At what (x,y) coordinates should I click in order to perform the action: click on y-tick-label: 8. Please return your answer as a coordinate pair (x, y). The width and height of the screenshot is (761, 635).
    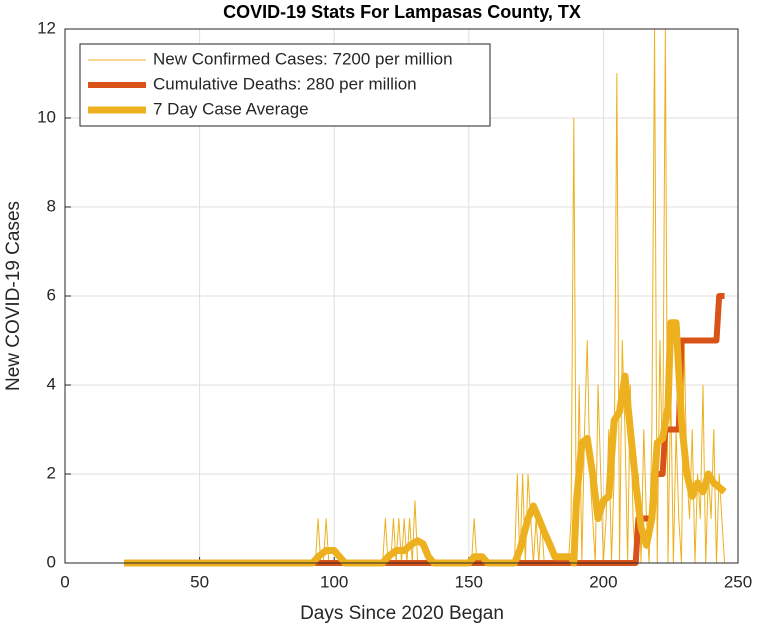
    Looking at the image, I should click on (51, 205).